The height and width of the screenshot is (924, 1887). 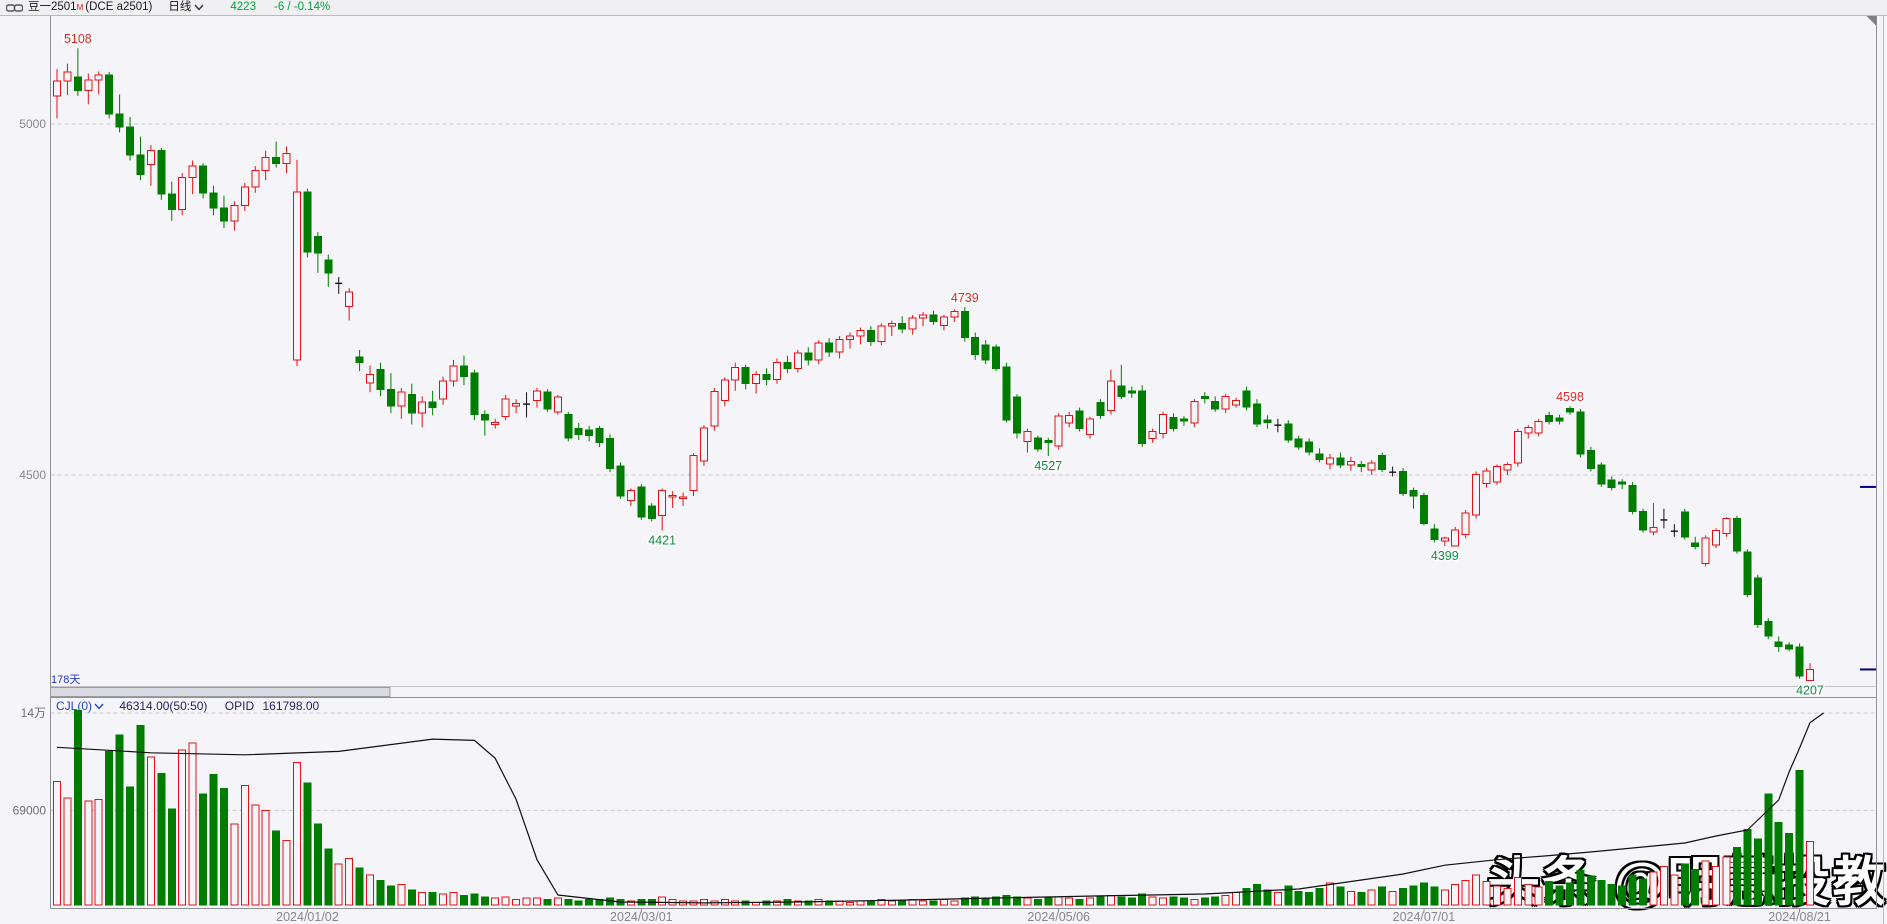 What do you see at coordinates (30, 810) in the screenshot?
I see `volume-axis-label: 69000` at bounding box center [30, 810].